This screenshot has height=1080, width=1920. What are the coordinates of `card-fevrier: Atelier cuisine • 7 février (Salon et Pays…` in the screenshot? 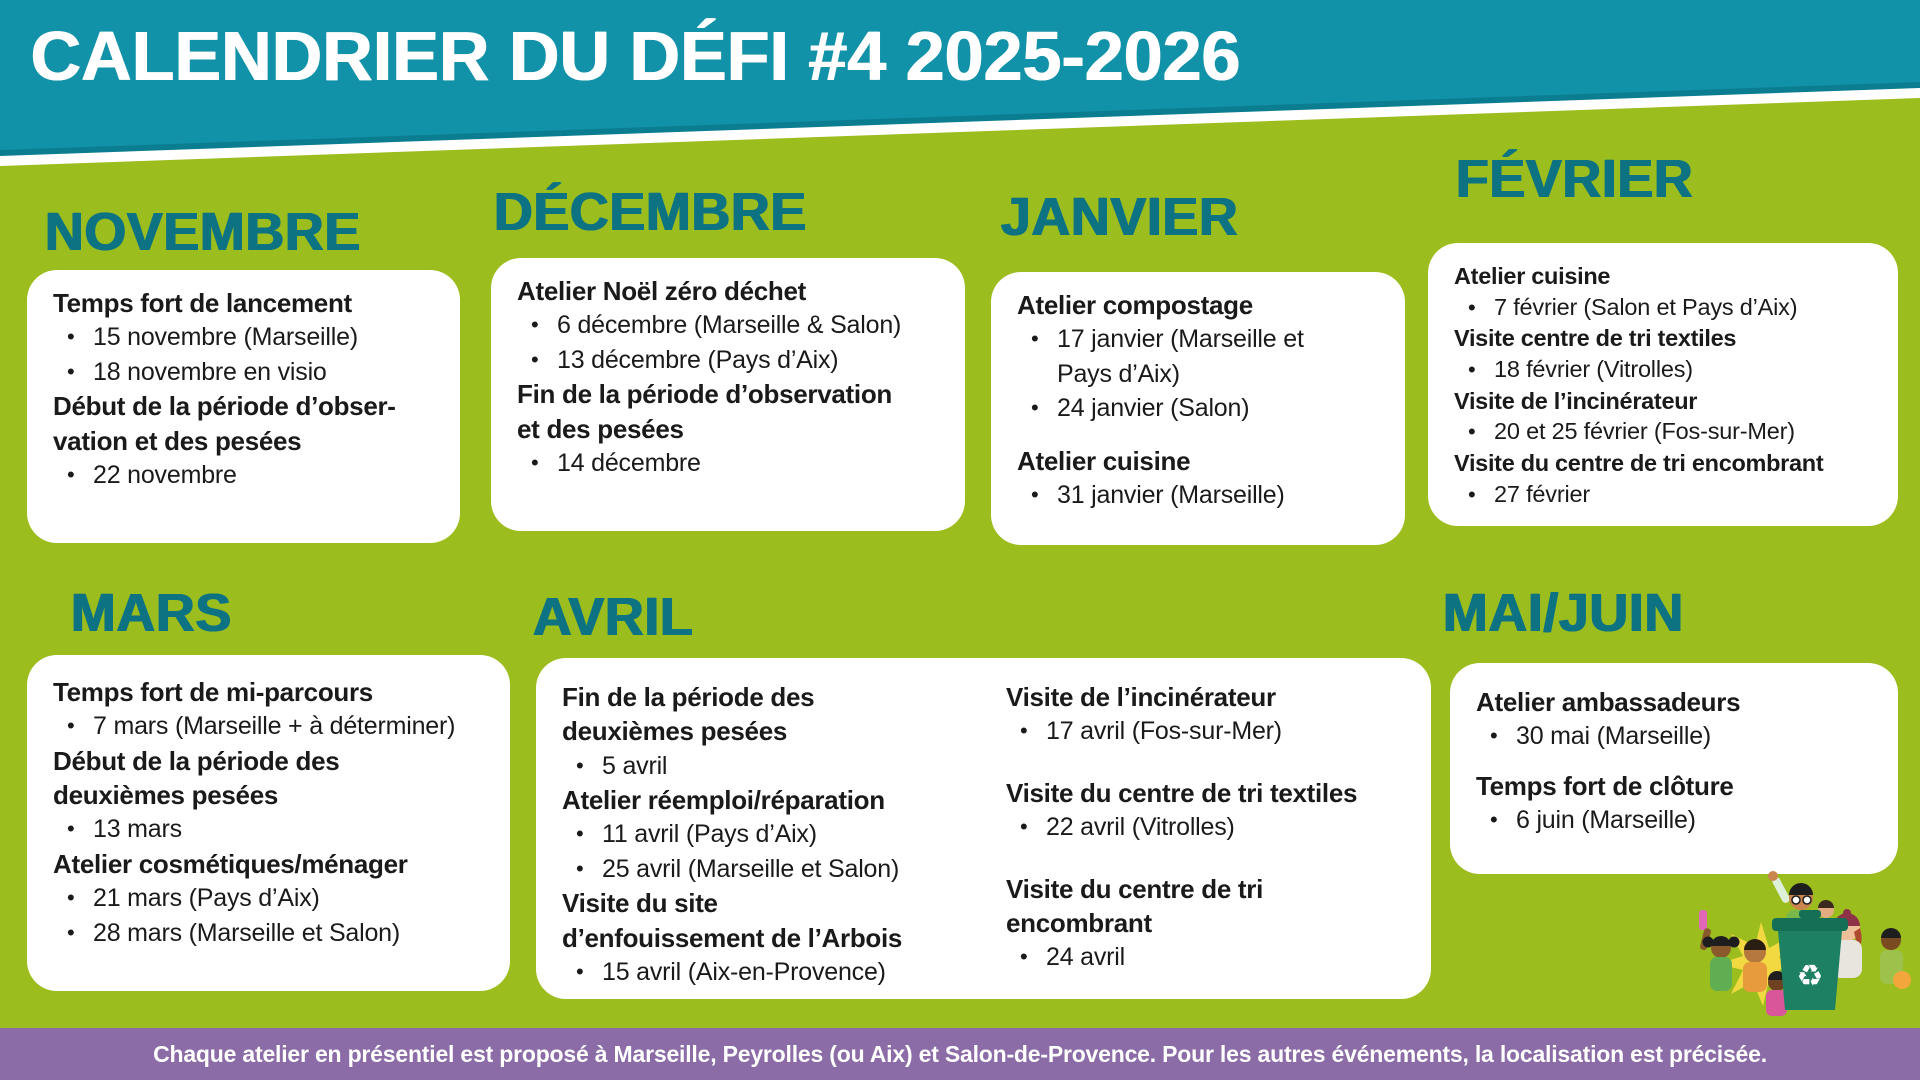 It's located at (1663, 384).